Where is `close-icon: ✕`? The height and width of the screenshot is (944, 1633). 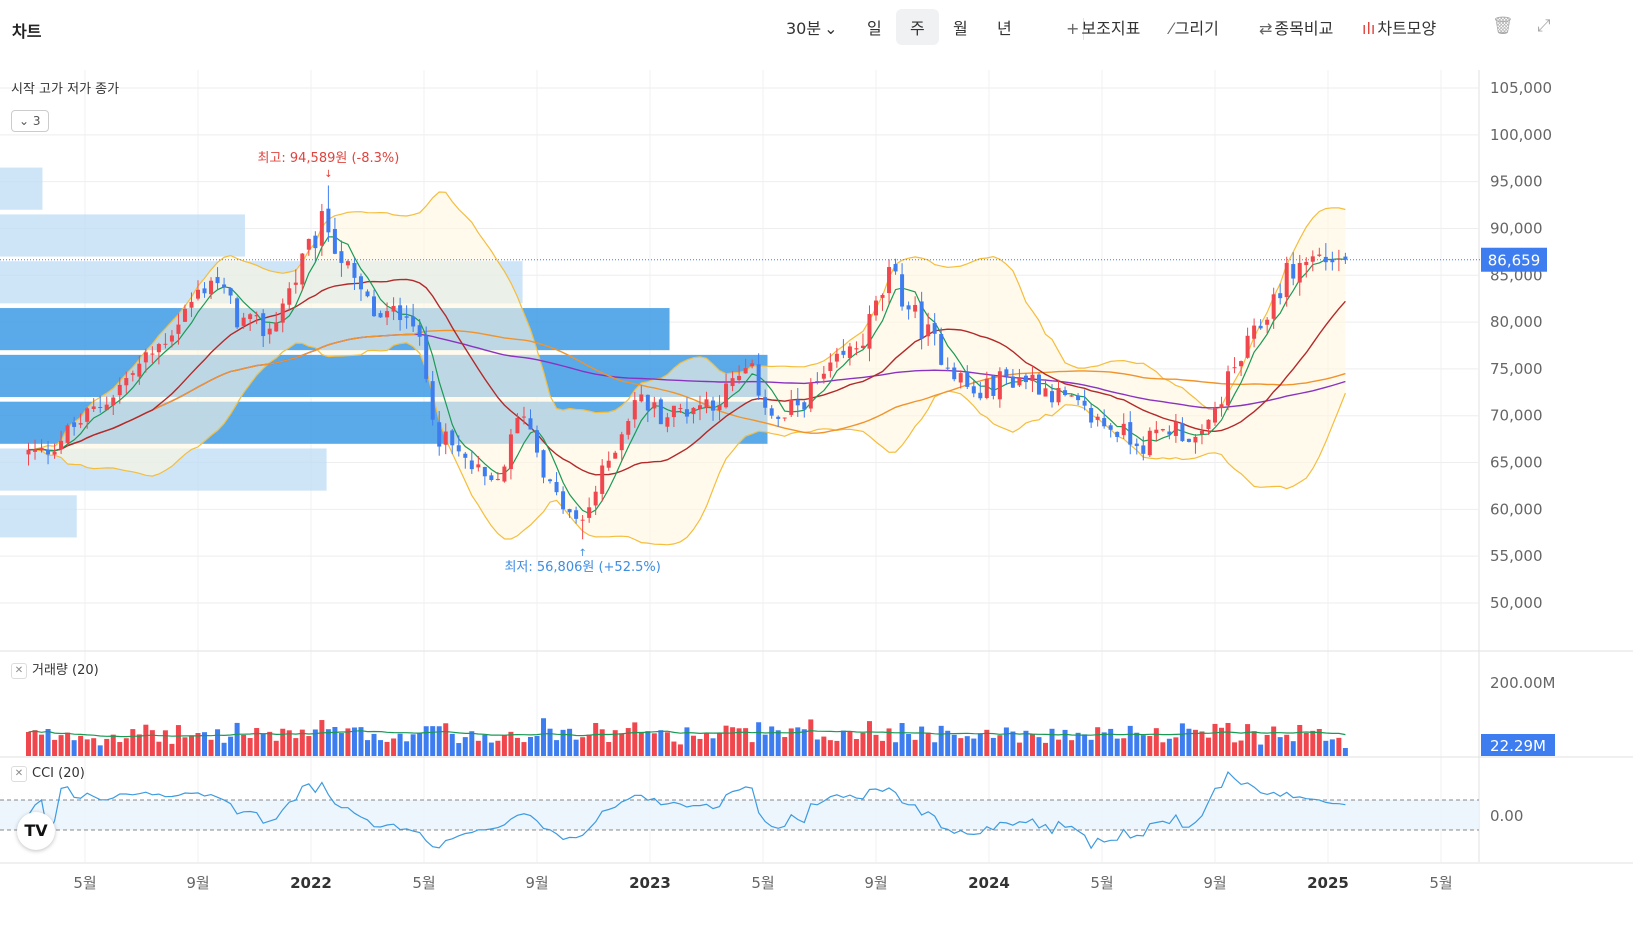
close-icon: ✕ is located at coordinates (19, 671).